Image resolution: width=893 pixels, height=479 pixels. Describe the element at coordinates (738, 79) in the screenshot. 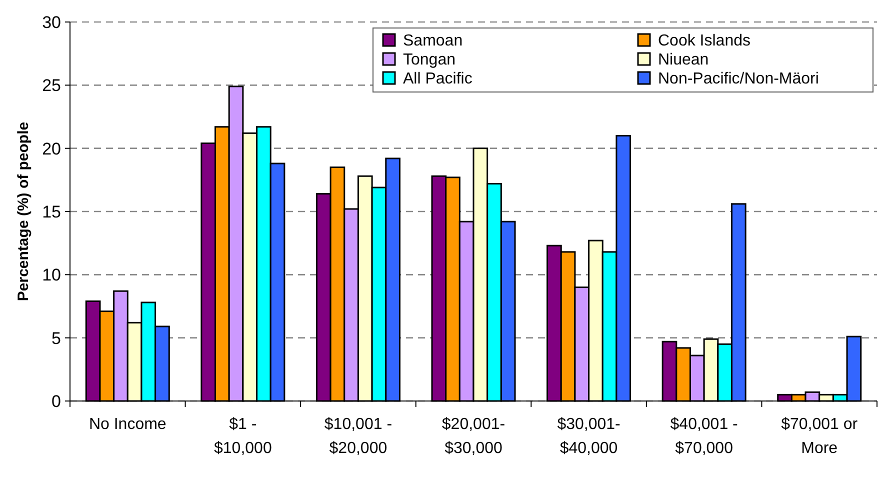

I see `legend-label: Non-Pacific/Non-Mäori` at that location.